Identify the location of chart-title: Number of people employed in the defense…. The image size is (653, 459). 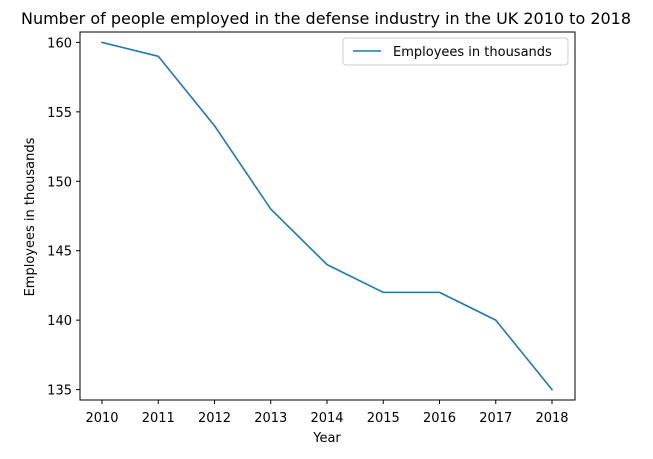
(326, 18).